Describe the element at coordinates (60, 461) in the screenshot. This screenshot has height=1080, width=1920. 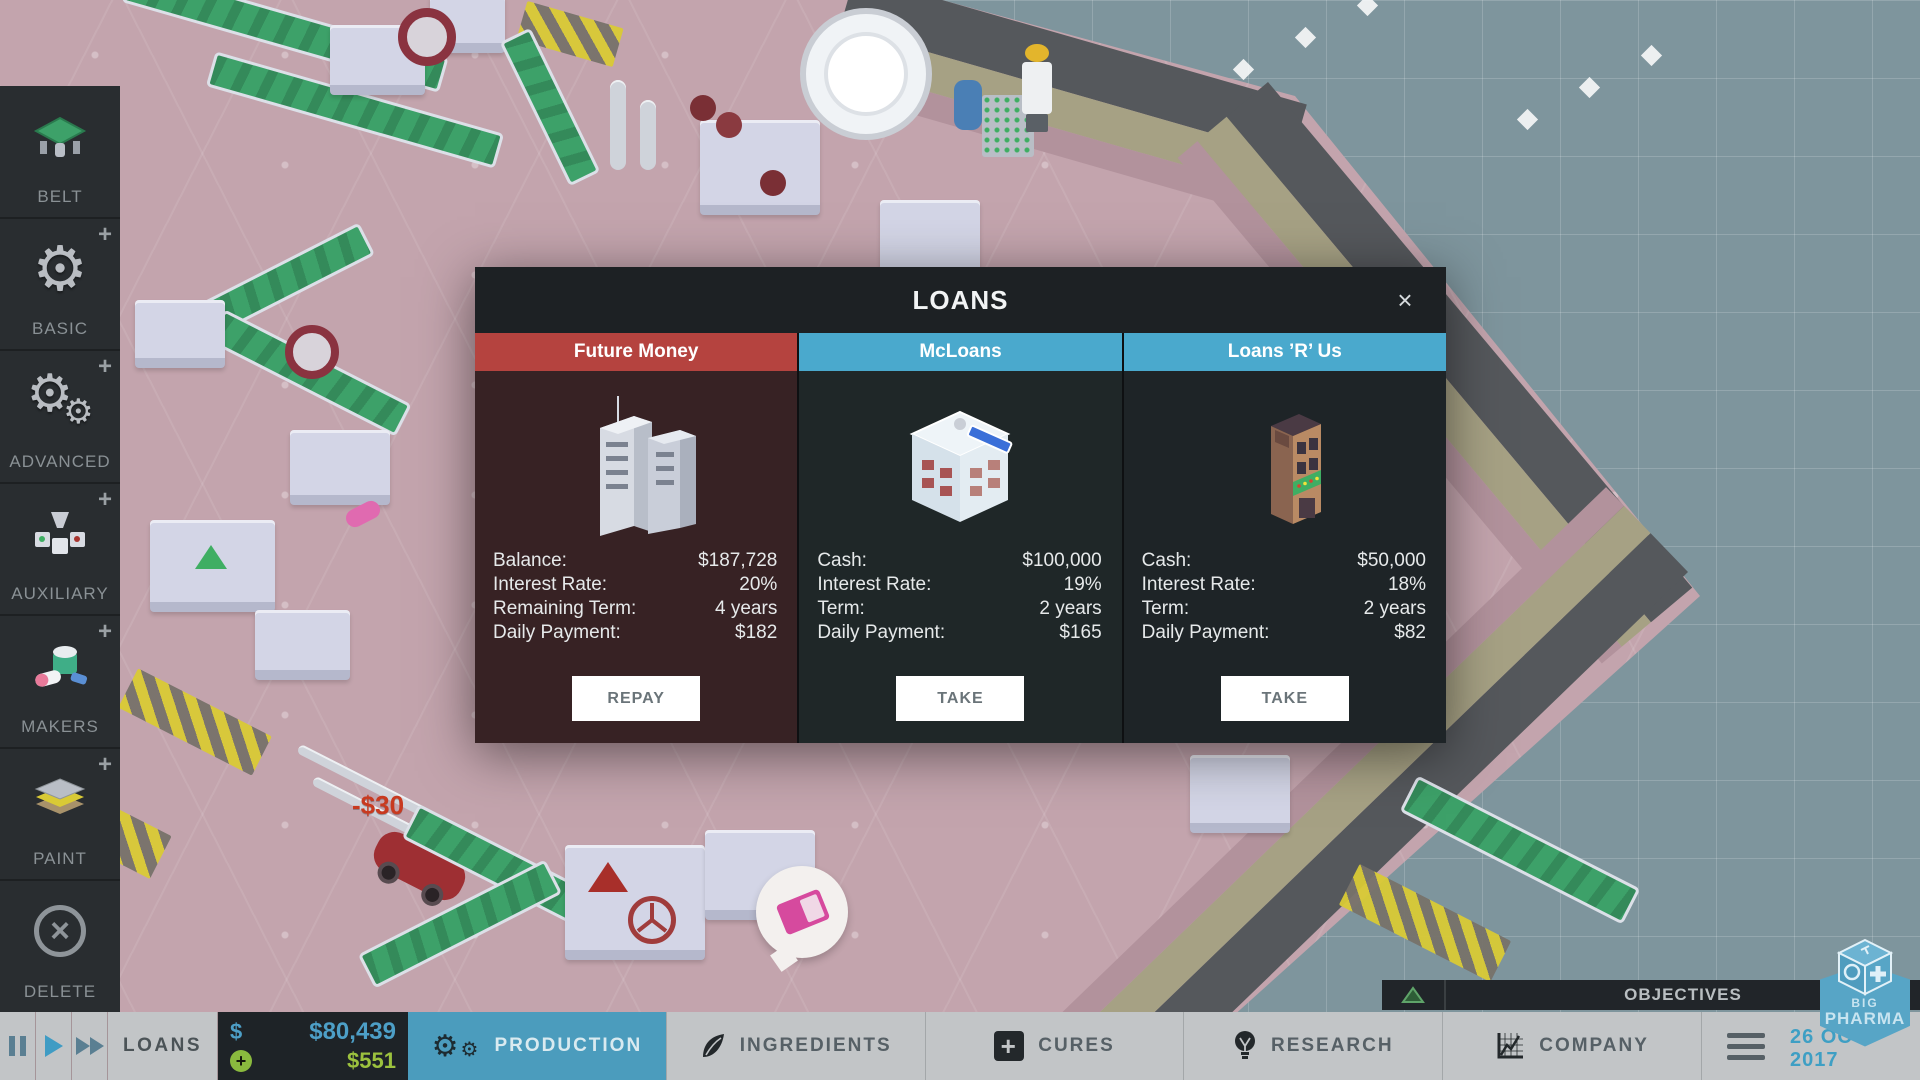
I see `sidebar-item-label: ADVANCED` at that location.